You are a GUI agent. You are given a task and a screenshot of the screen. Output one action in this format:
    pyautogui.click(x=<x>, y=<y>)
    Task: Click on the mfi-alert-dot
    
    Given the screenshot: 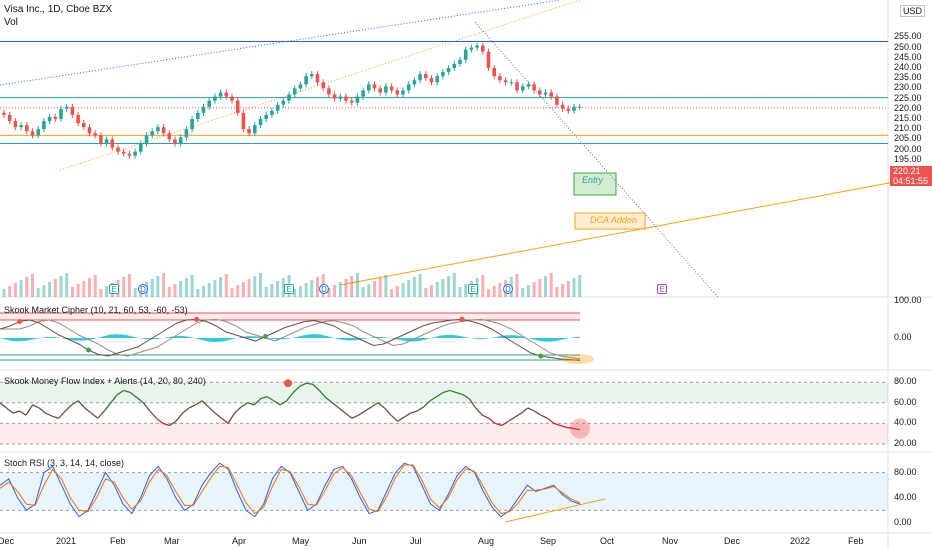 What is the action you would take?
    pyautogui.click(x=288, y=383)
    